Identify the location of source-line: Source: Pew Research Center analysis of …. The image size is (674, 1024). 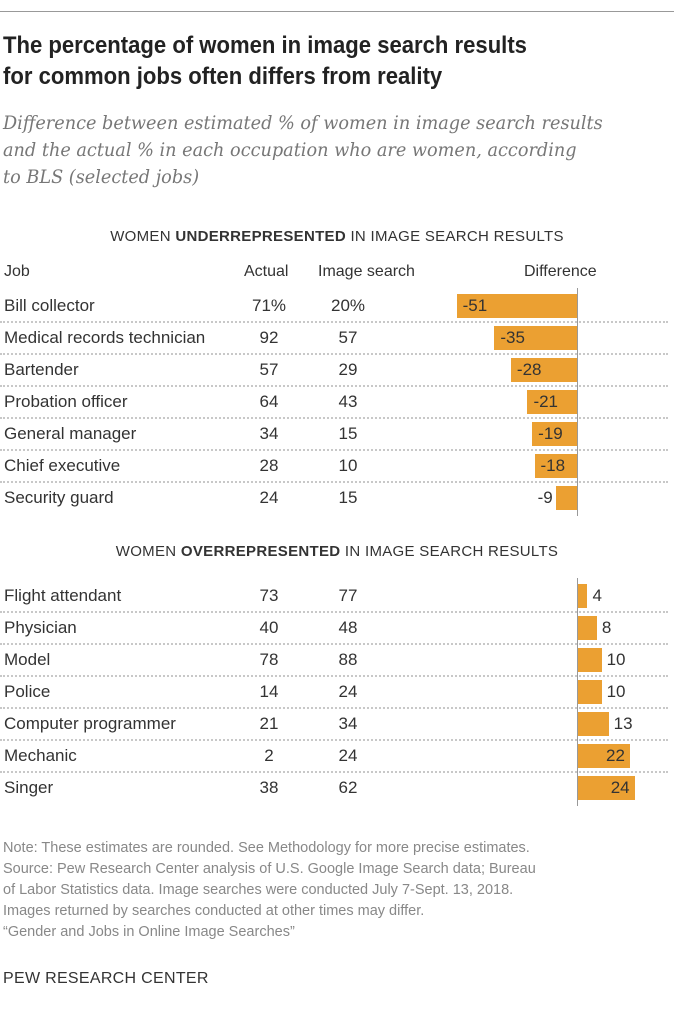
(269, 869).